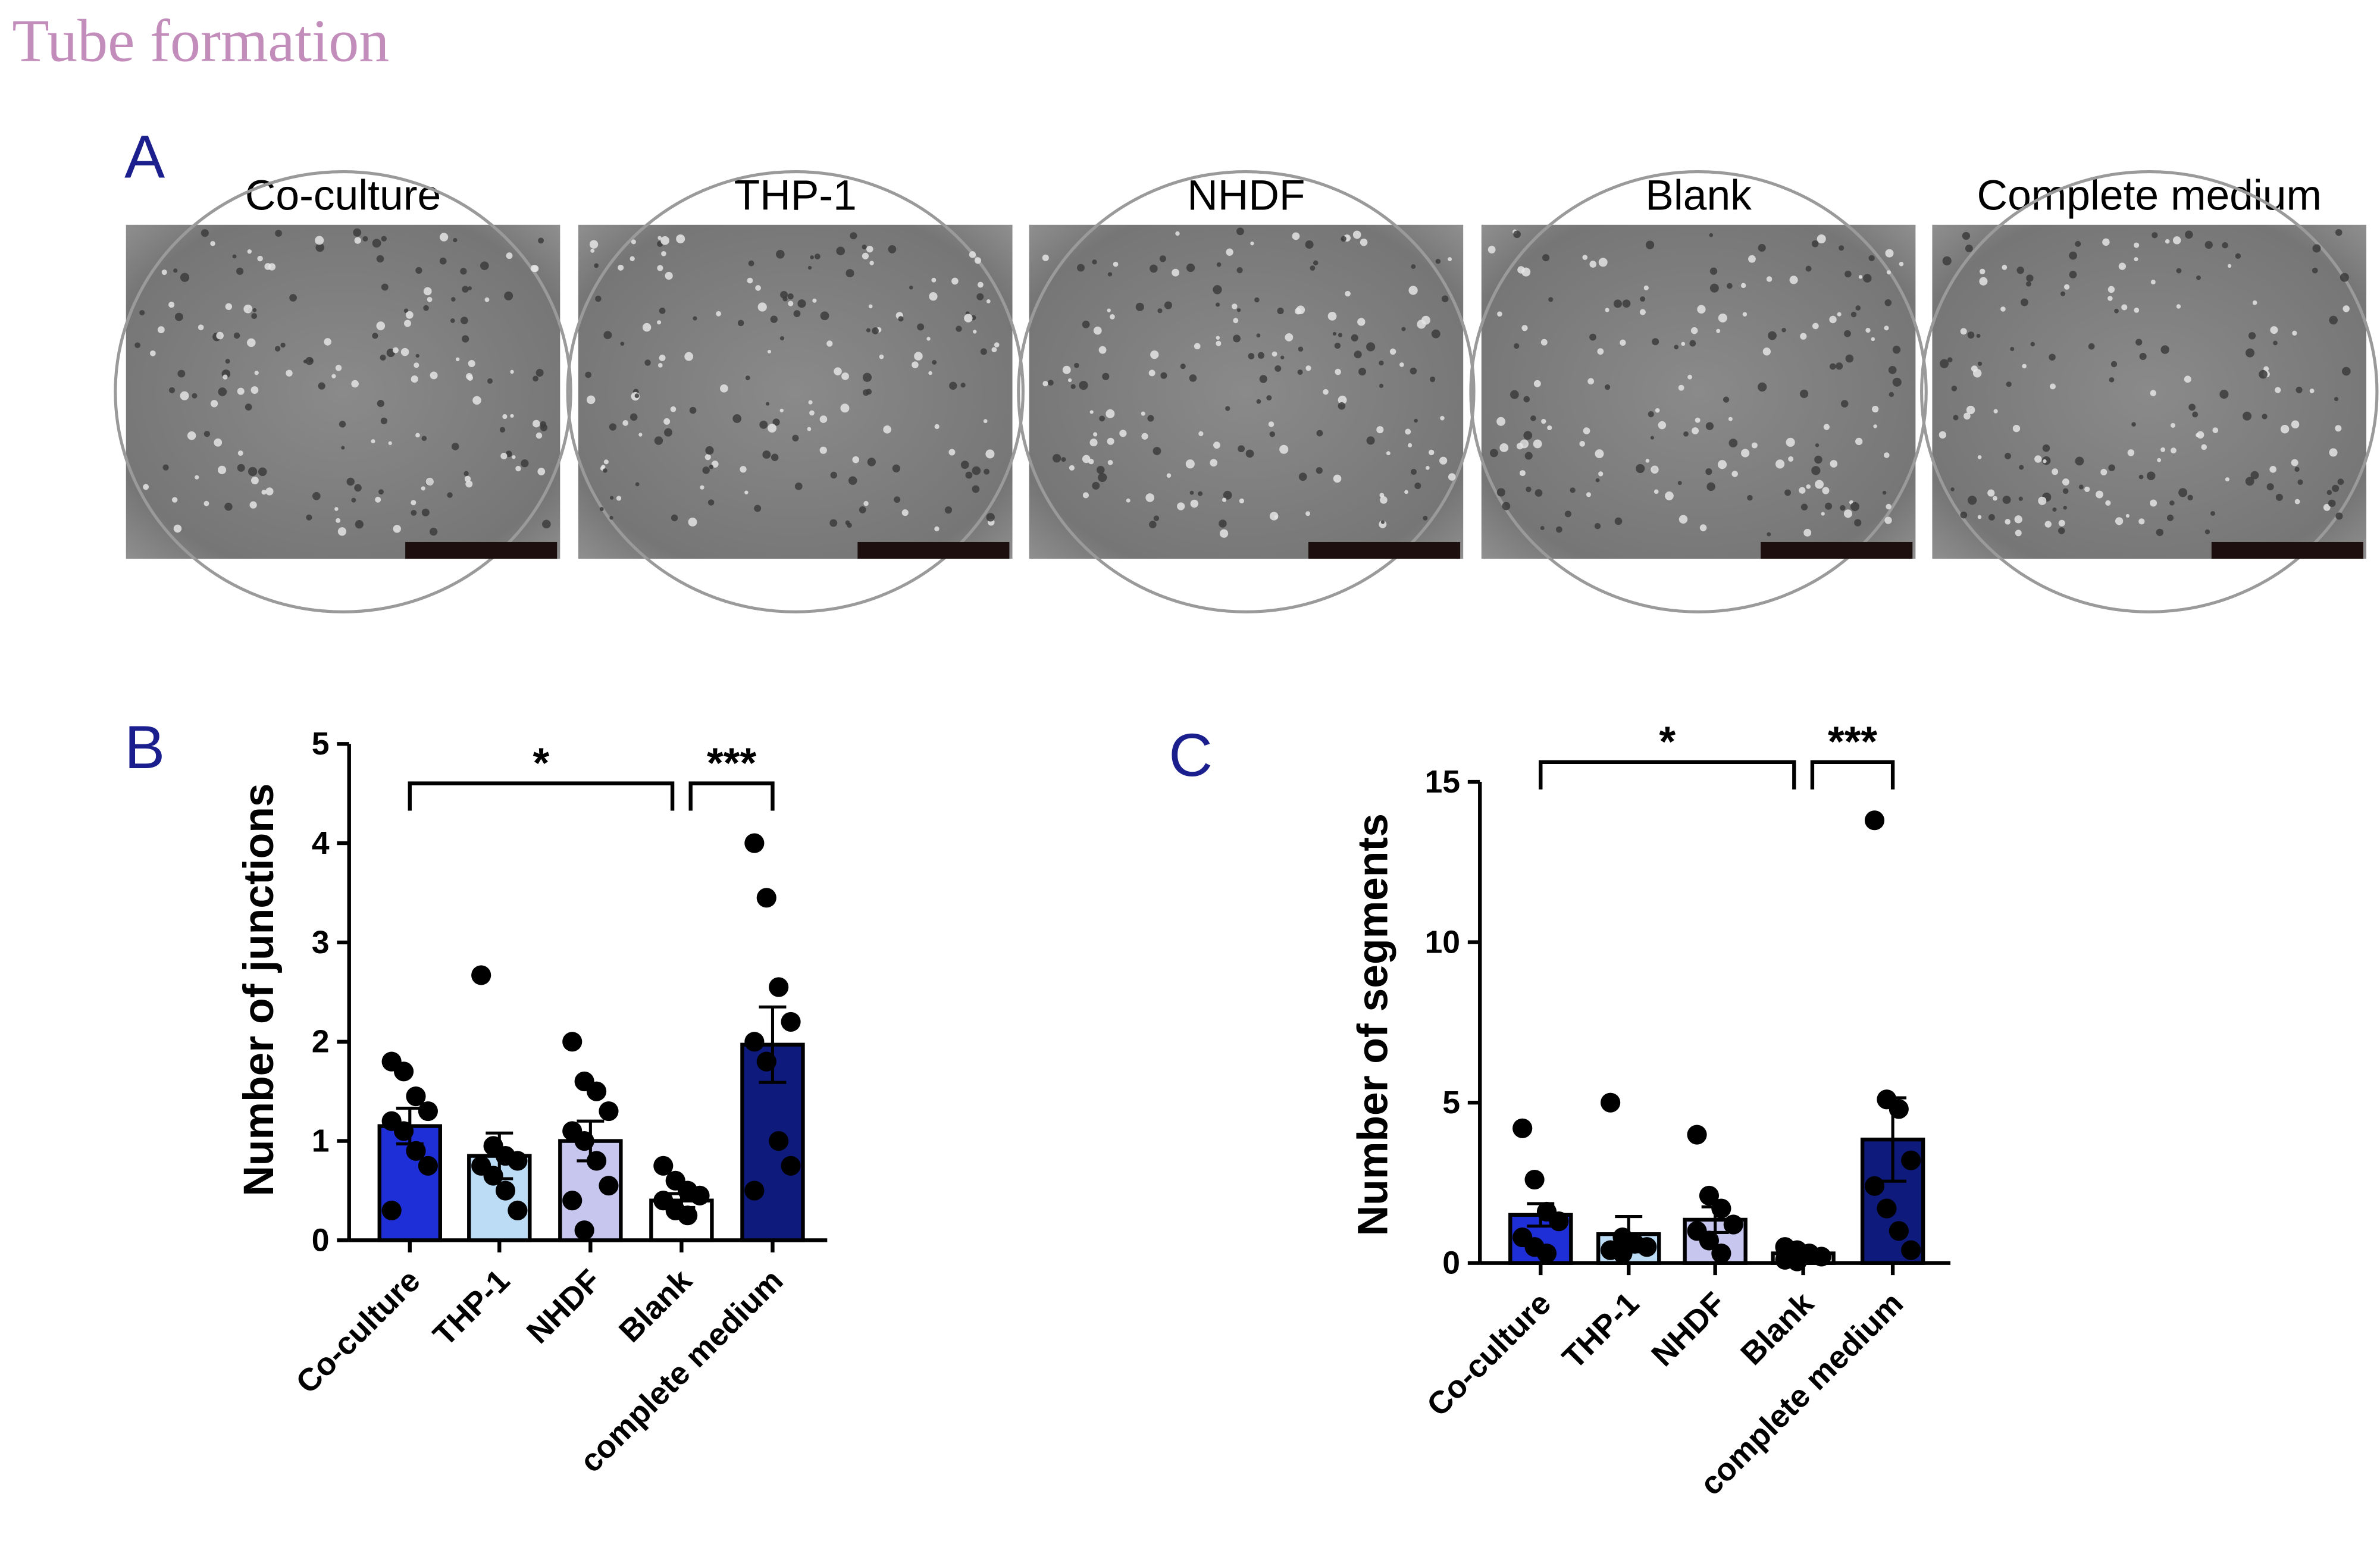  Describe the element at coordinates (541, 796) in the screenshot. I see `significance-bracket` at that location.